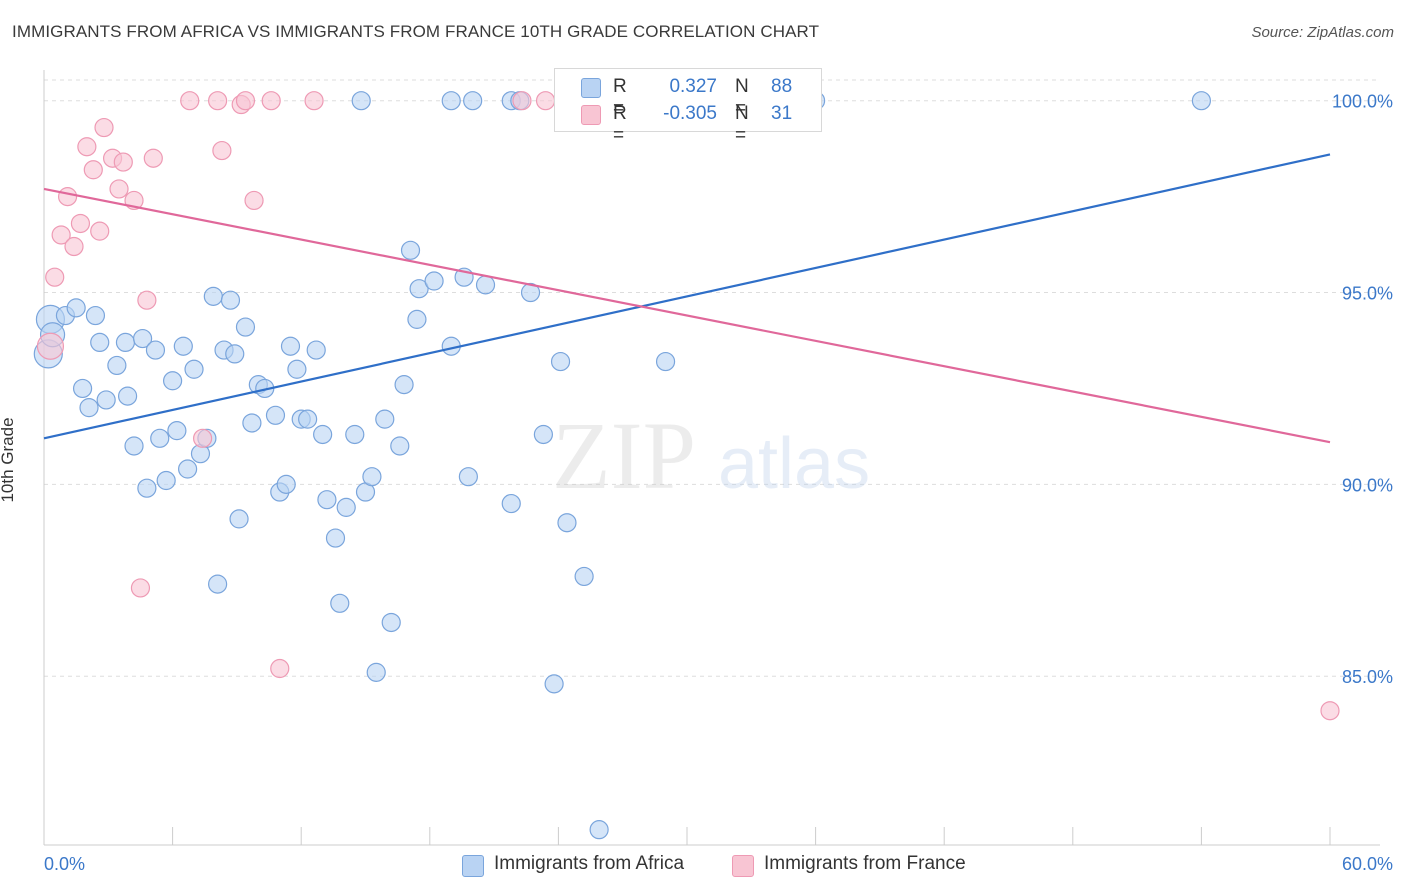 The width and height of the screenshot is (1406, 892). I want to click on watermark: ZIP atlas, so click(711, 455).